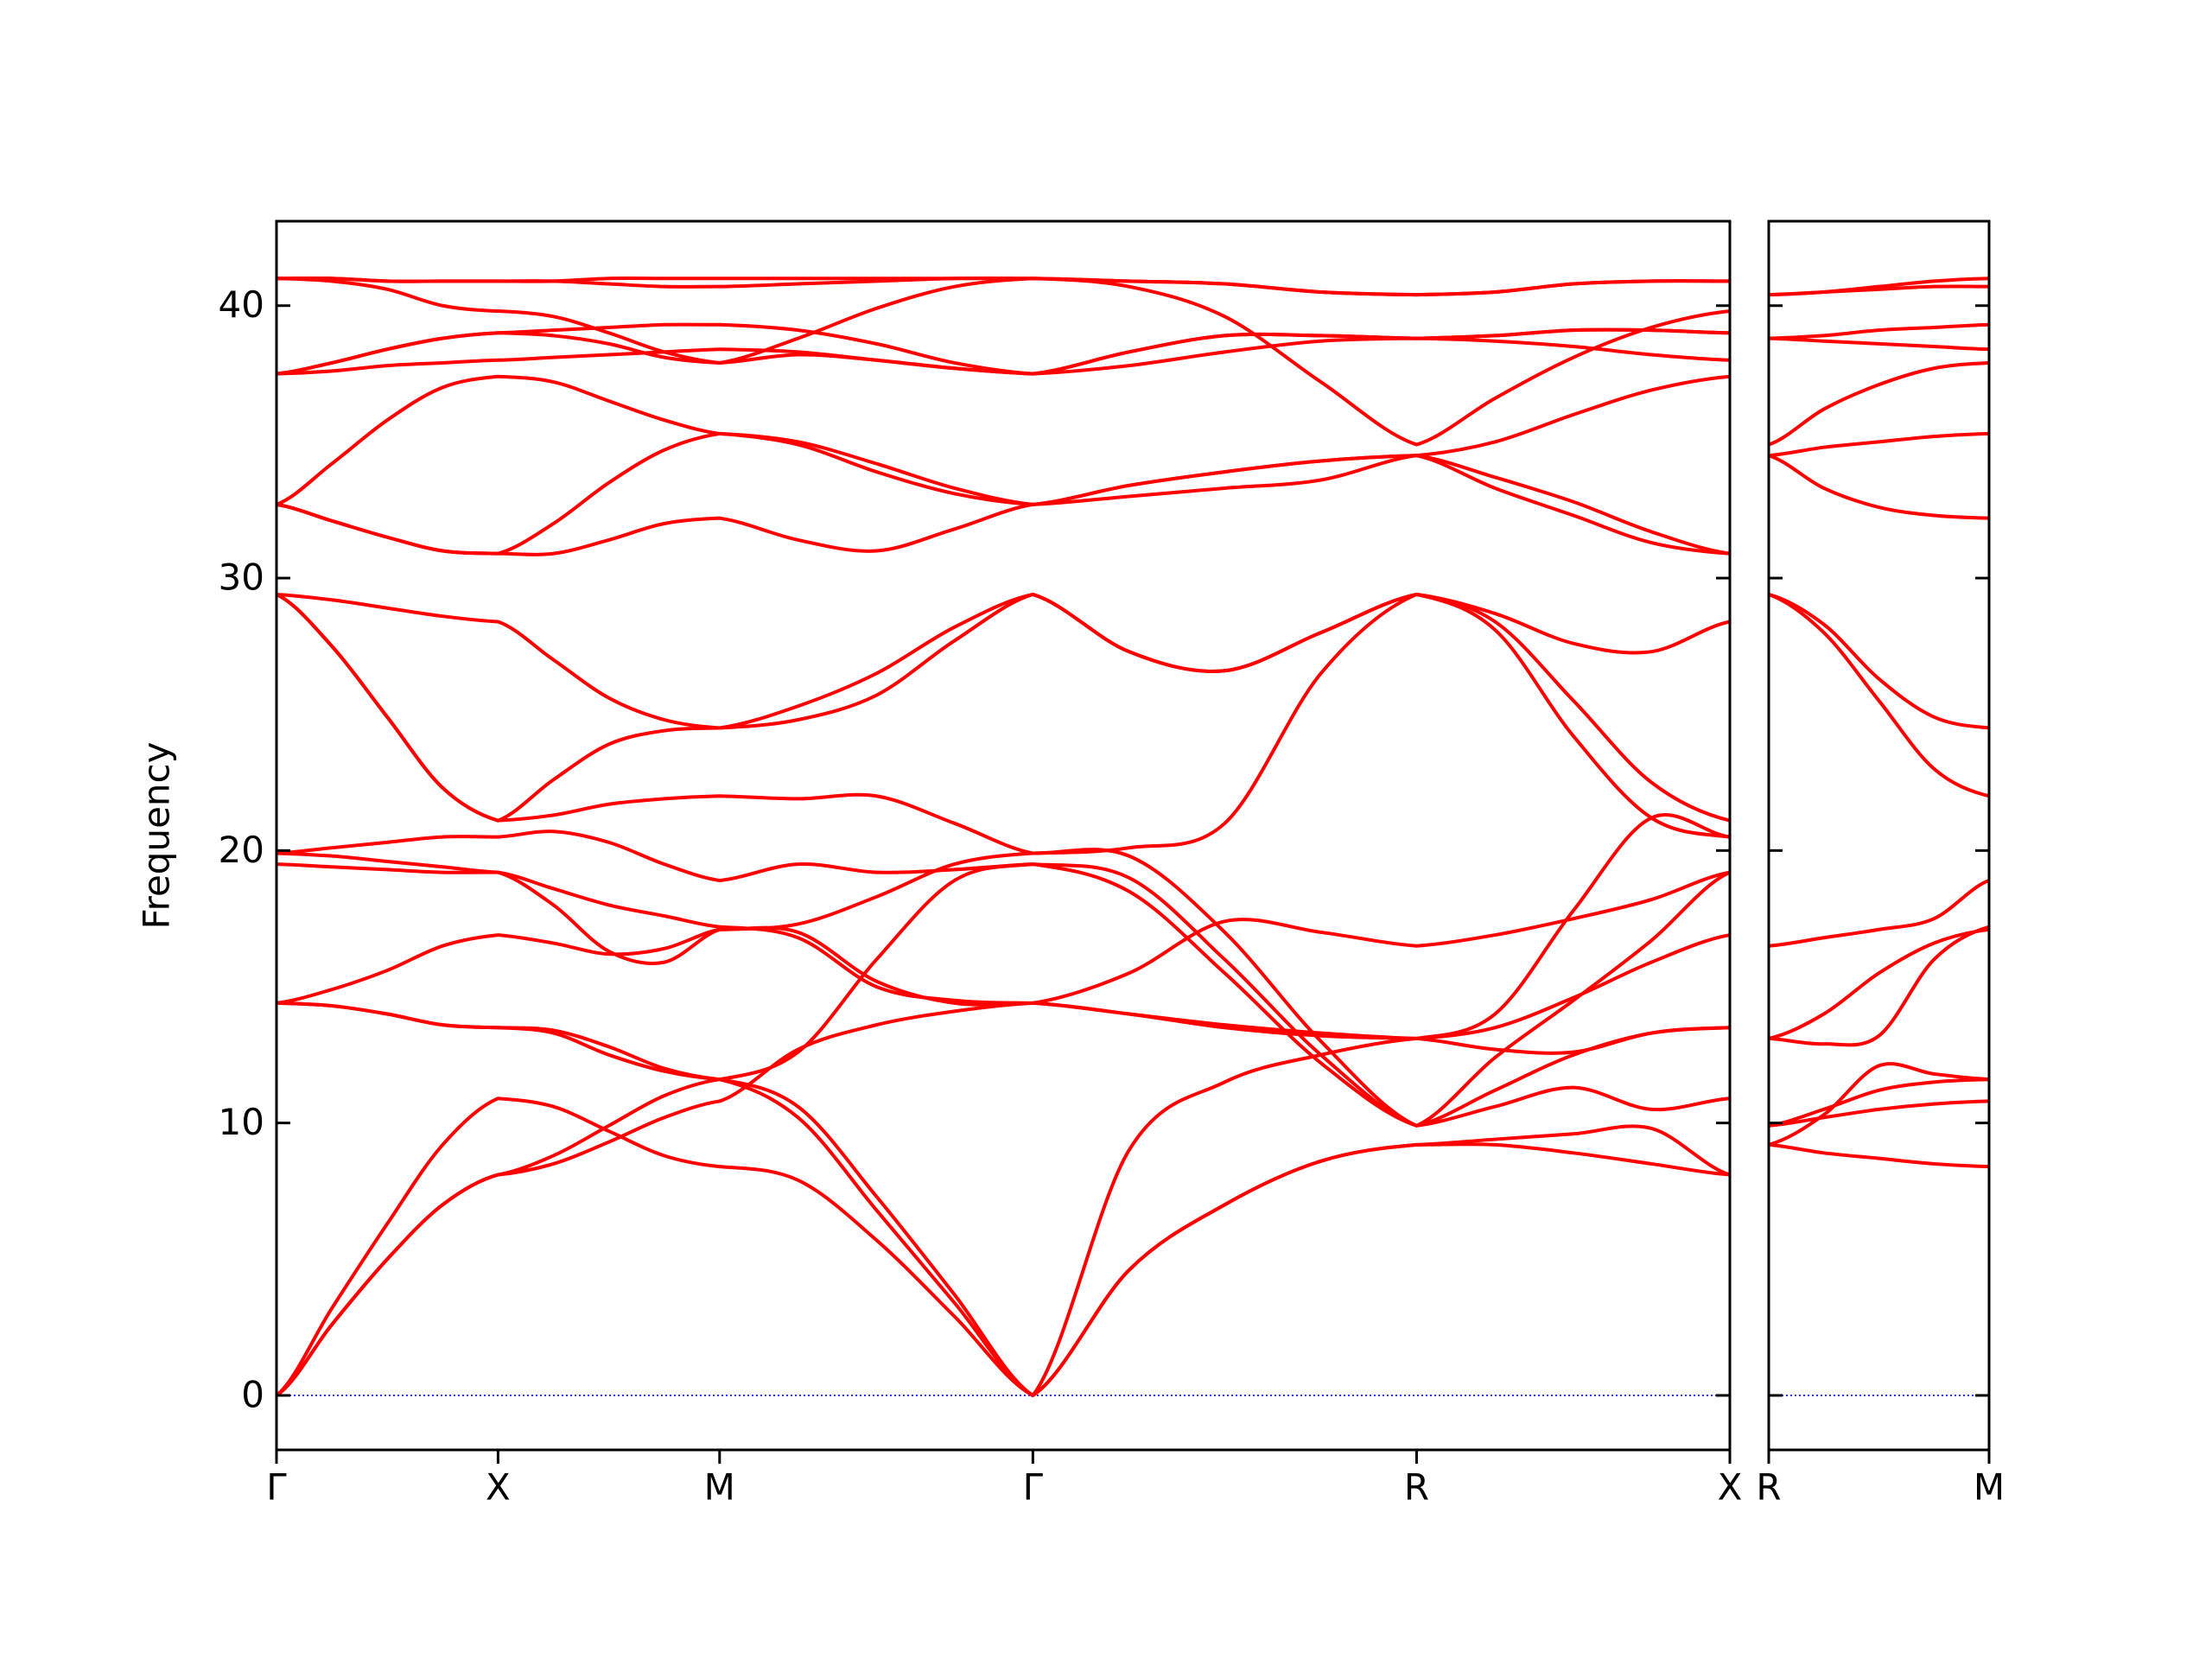 The image size is (2212, 1659). Describe the element at coordinates (241, 1122) in the screenshot. I see `y-tick-label: 10` at that location.